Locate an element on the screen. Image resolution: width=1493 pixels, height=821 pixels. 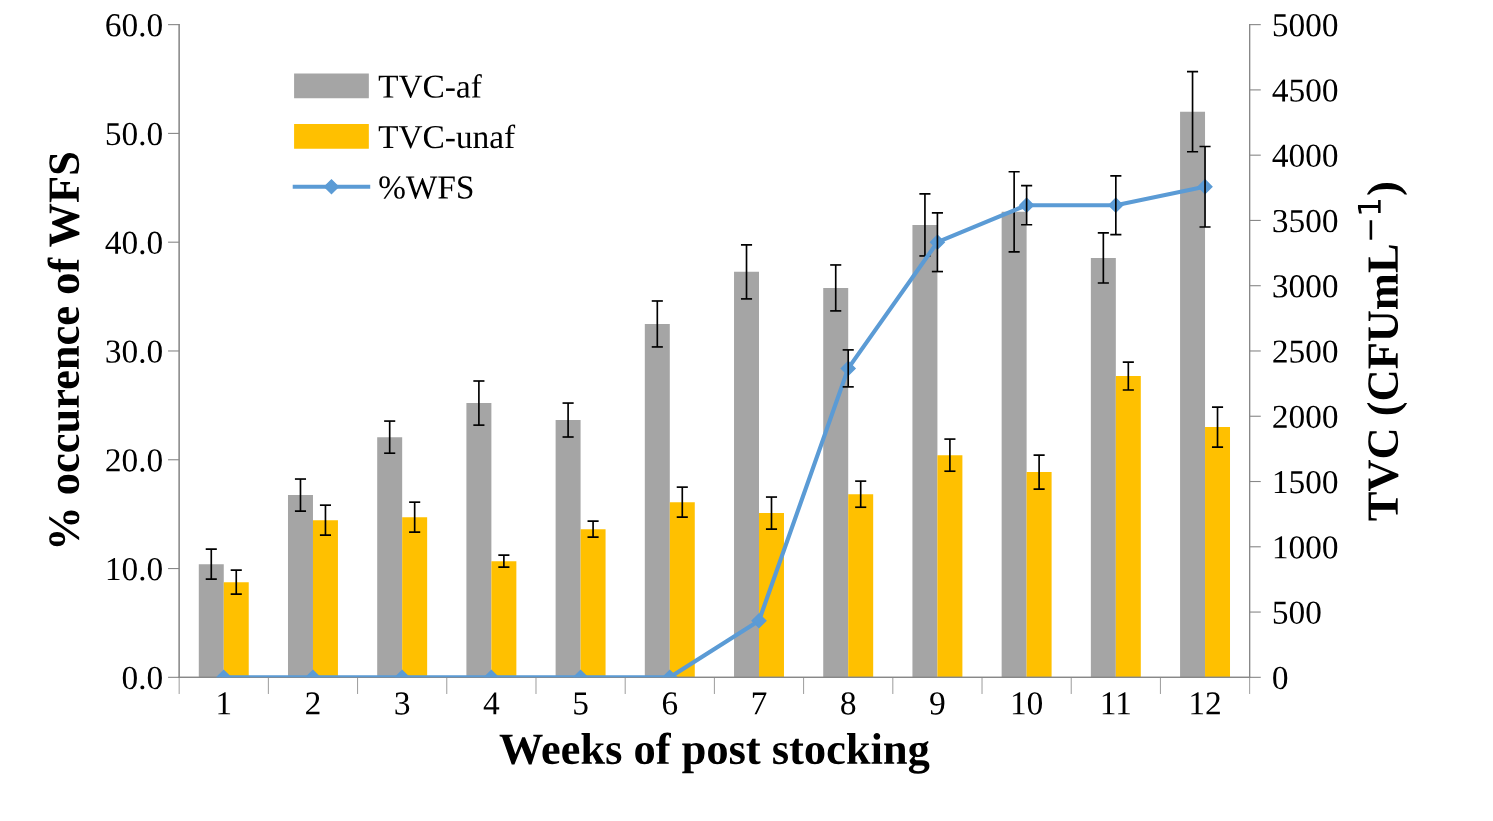
y2-tick-label: 4000 is located at coordinates (1305, 156).